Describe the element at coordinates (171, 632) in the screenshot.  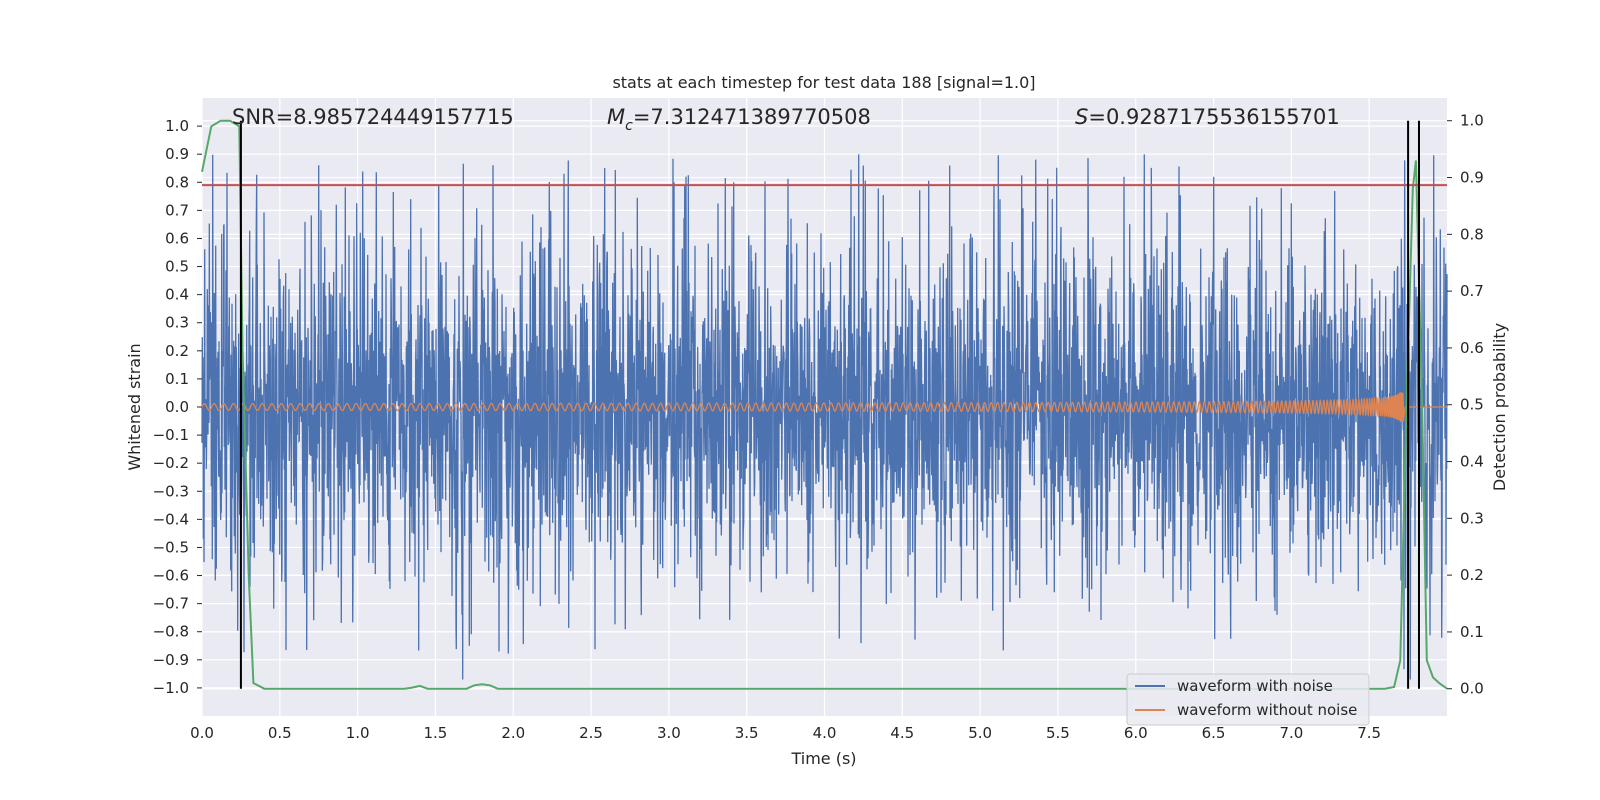
I see `y-tick-label: −0.8` at that location.